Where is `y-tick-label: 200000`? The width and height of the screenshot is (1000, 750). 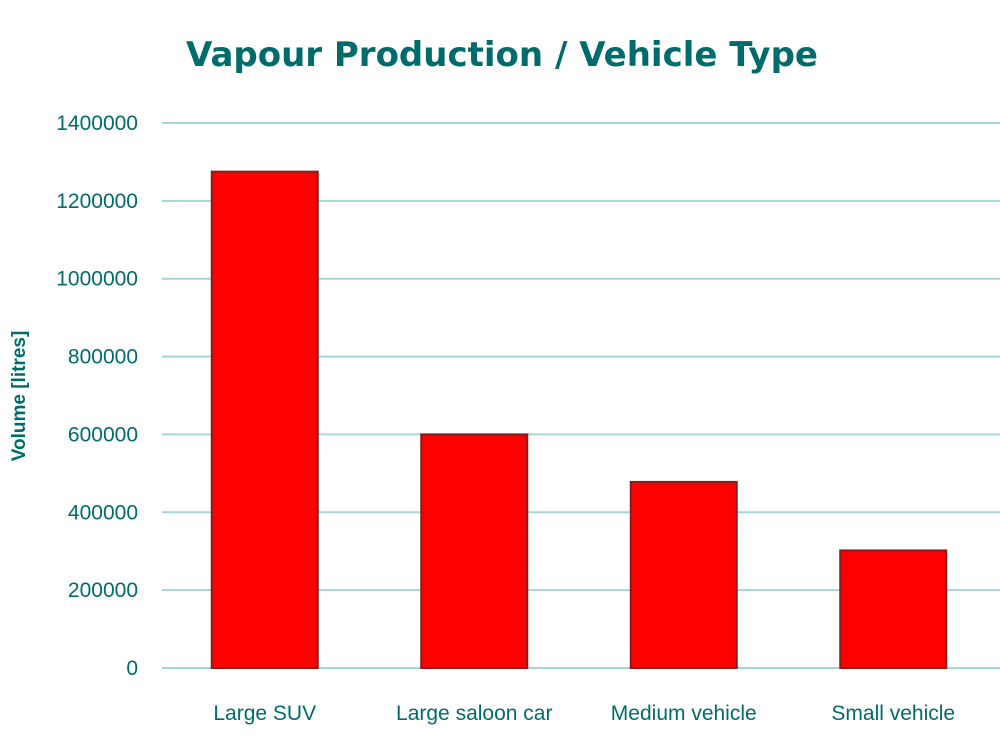
y-tick-label: 200000 is located at coordinates (103, 590).